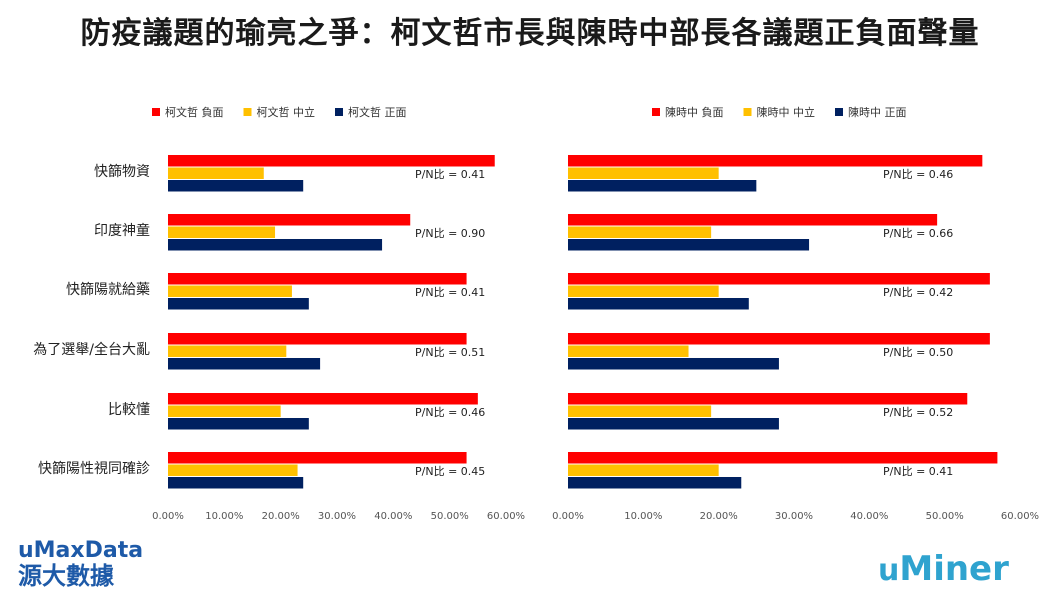 The image size is (1060, 596). What do you see at coordinates (918, 174) in the screenshot?
I see `right-pn-ratio-label: P/N比 = 0.46` at bounding box center [918, 174].